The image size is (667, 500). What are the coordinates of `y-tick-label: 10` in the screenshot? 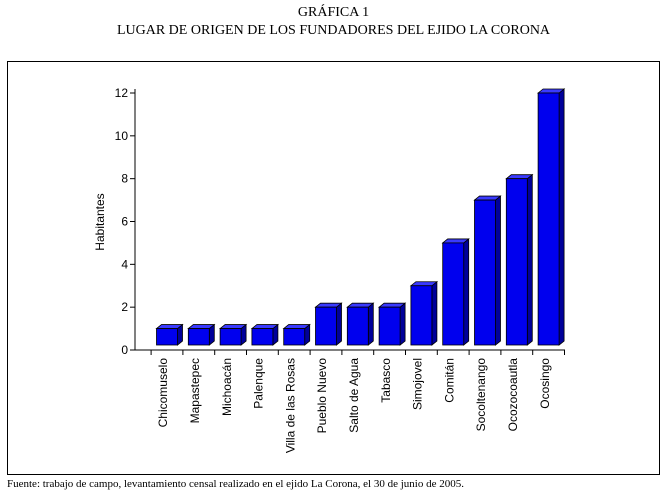 It's located at (122, 136).